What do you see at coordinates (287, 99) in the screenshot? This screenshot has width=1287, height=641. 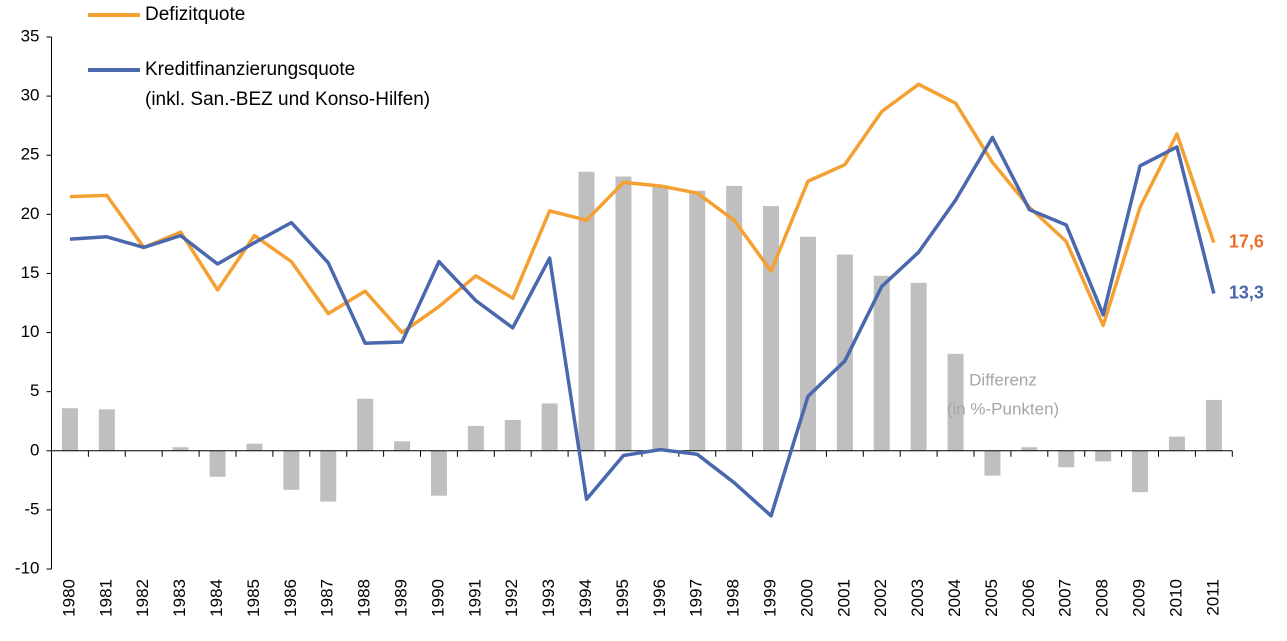 I see `legend-label: (inkl. San.-BEZ und Konso-Hilfen)` at bounding box center [287, 99].